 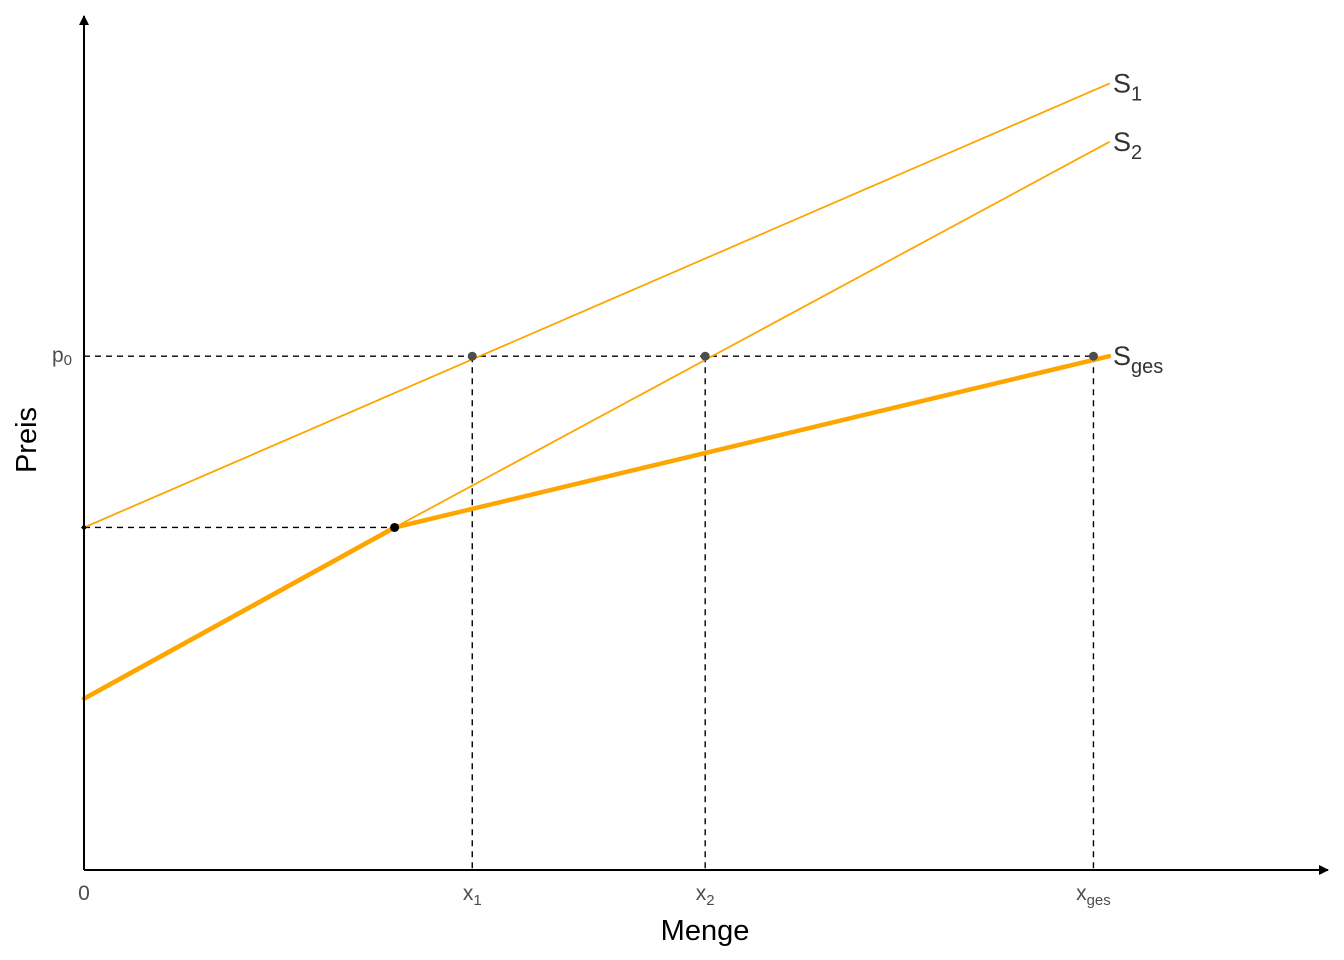 What do you see at coordinates (84, 893) in the screenshot?
I see `x-tick-label: 0` at bounding box center [84, 893].